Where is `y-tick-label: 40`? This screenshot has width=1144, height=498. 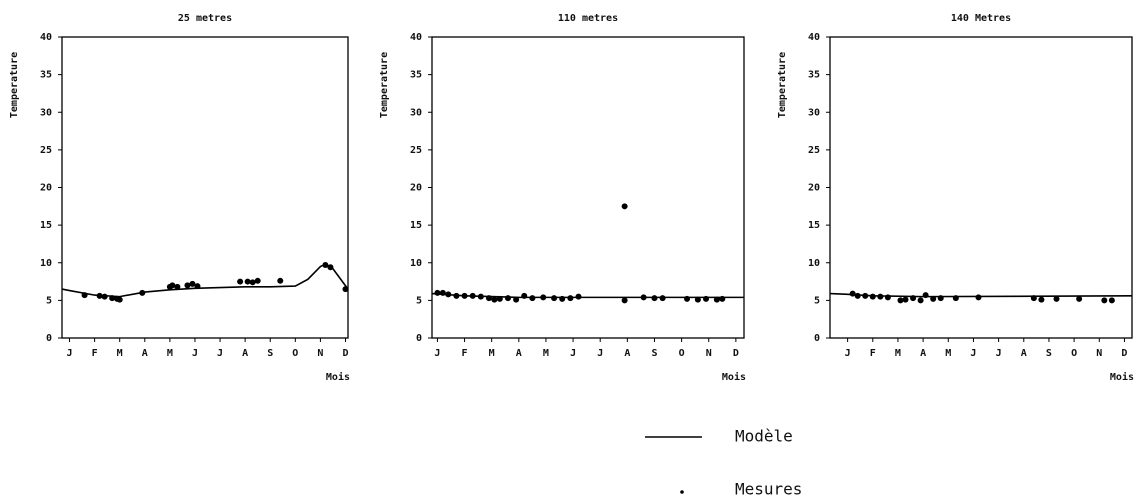 y-tick-label: 40 is located at coordinates (416, 37).